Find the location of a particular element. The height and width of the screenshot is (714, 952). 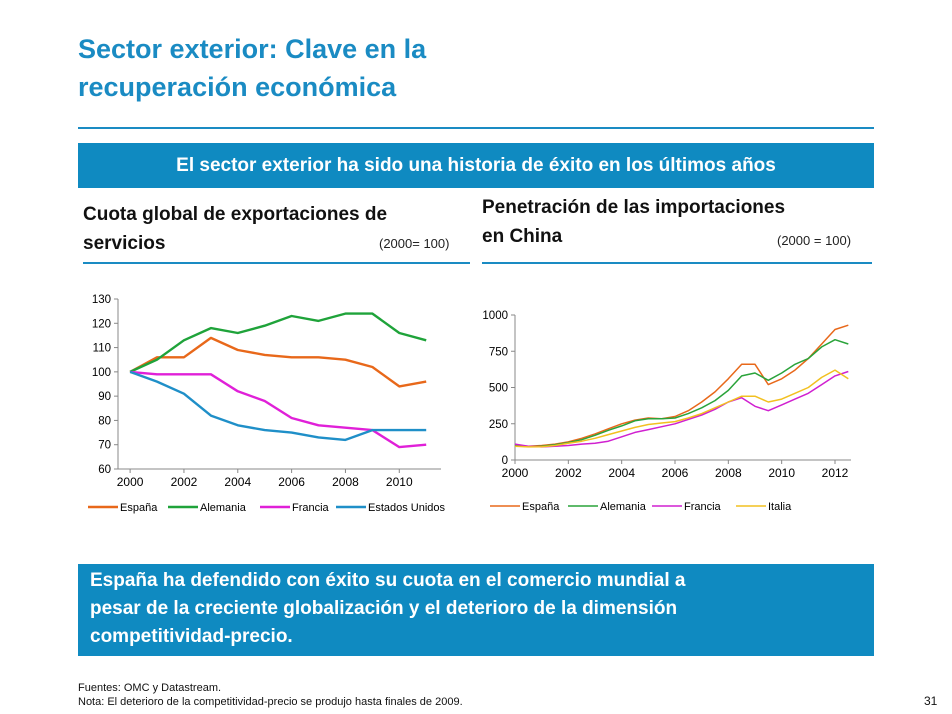

right-chart-x-tick-label: 2006 is located at coordinates (675, 473).